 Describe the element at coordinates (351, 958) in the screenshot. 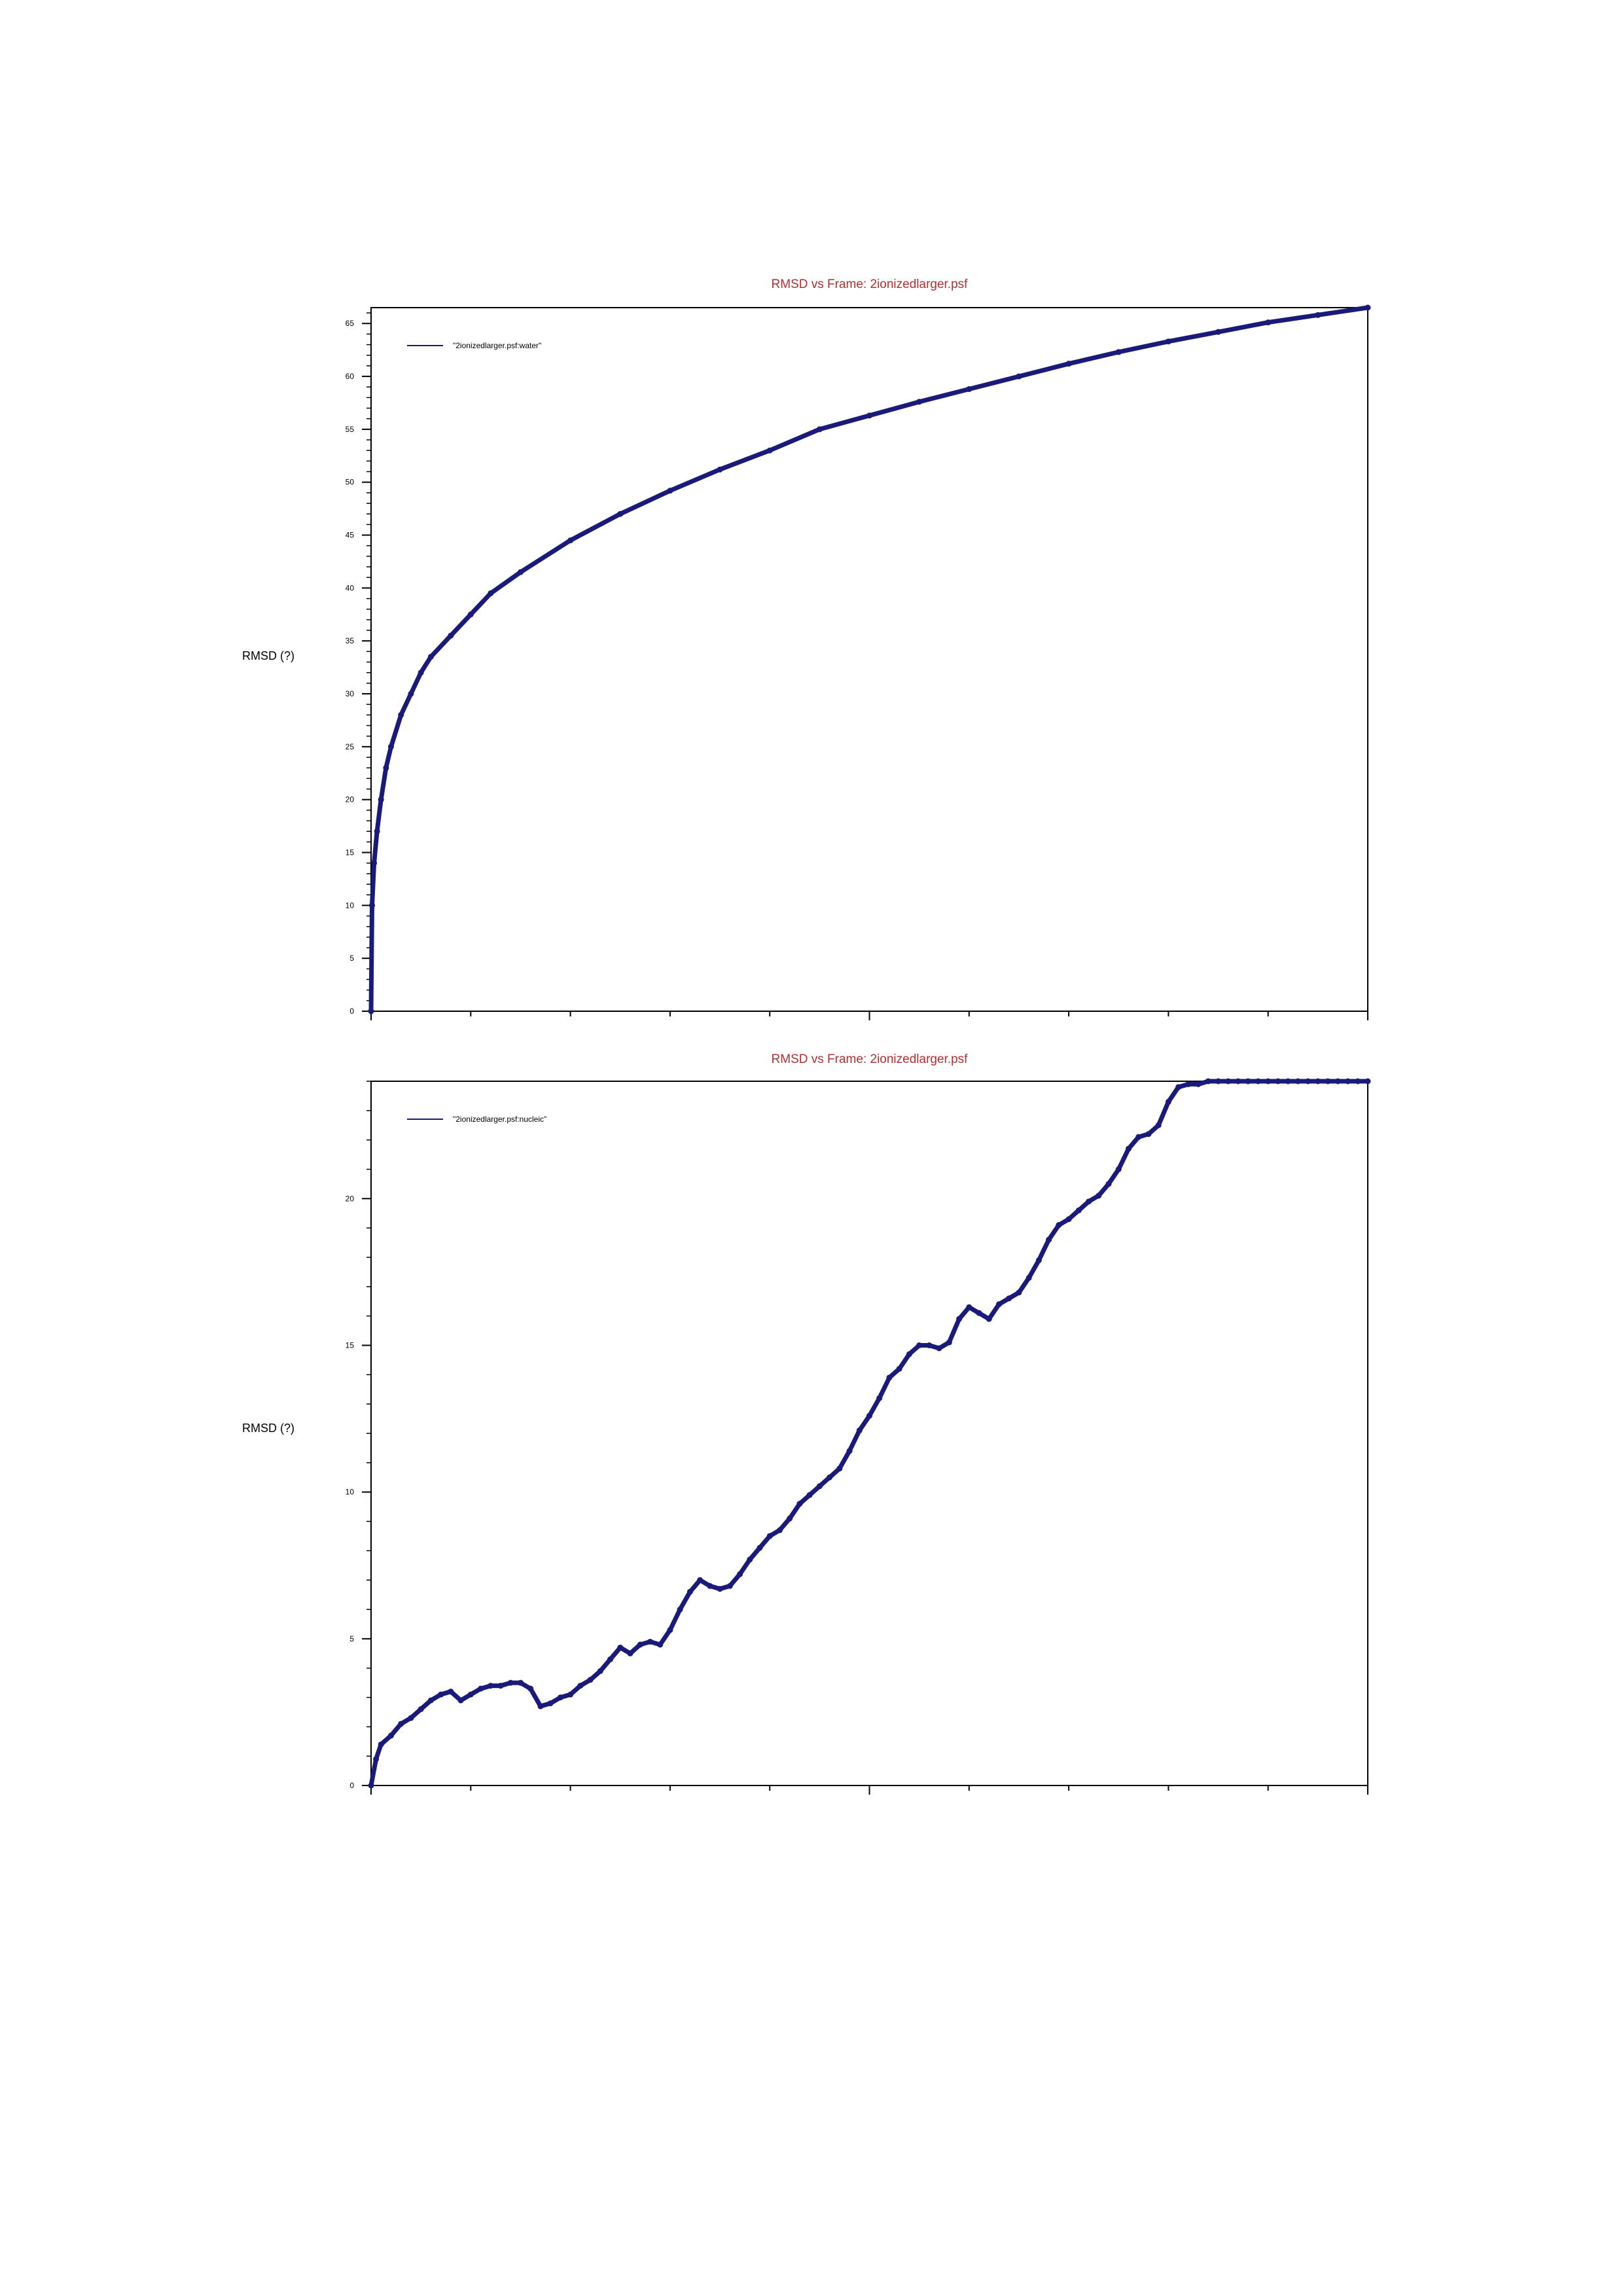

I see `y-tick-label: 5` at that location.